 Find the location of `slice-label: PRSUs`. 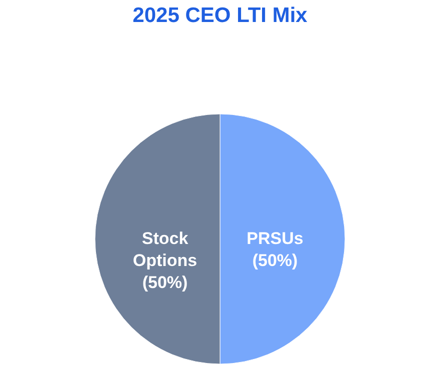

slice-label: PRSUs is located at coordinates (275, 238).